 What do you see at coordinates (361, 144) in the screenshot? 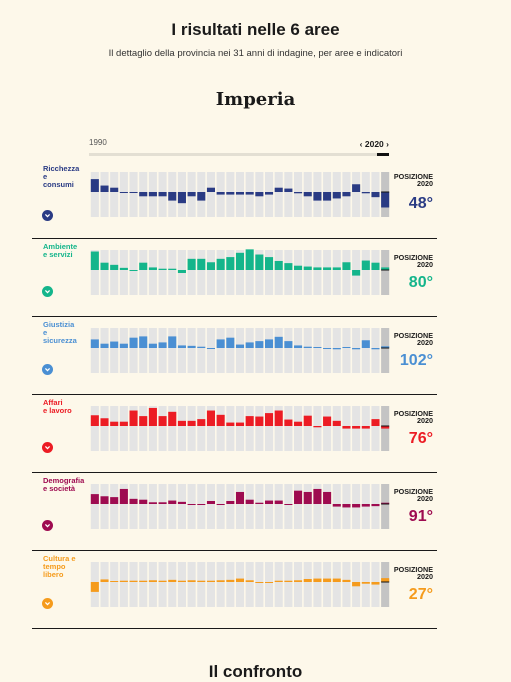
I see `chevron-left-icon: ‹` at bounding box center [361, 144].